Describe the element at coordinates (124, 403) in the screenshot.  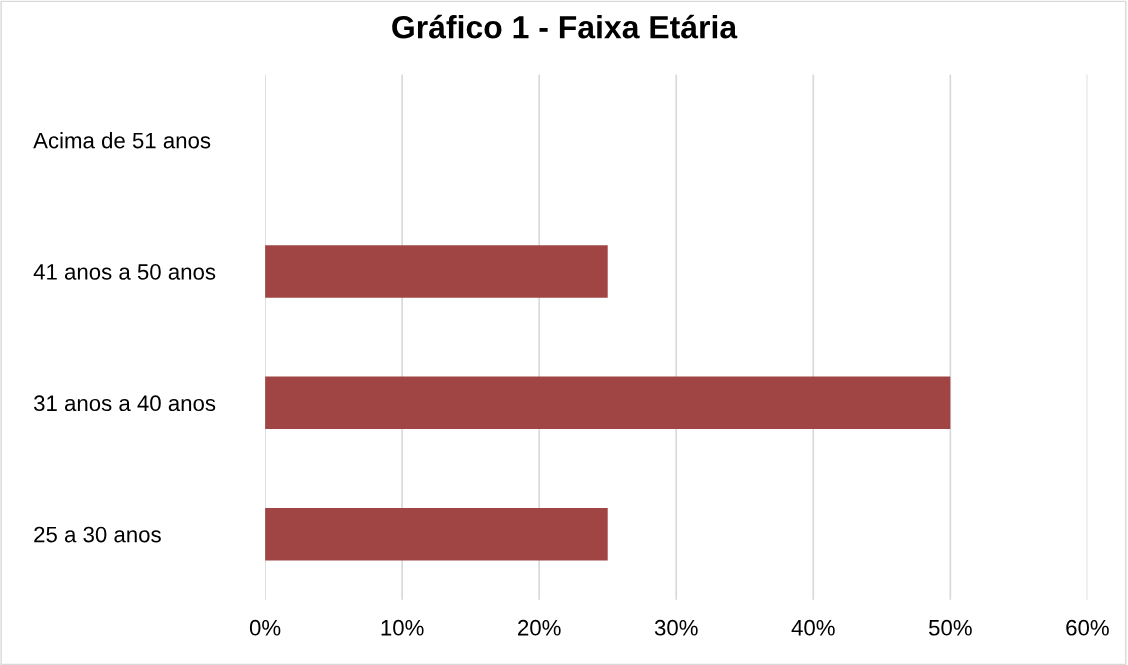
I see `y-tick-label: 31 anos a 40 anos` at that location.